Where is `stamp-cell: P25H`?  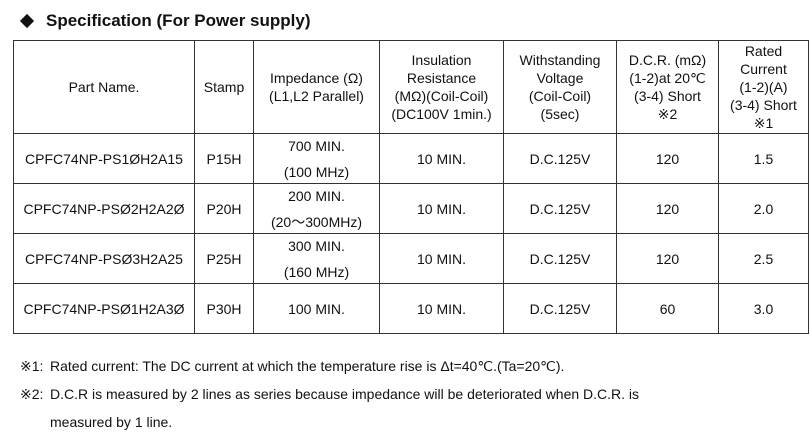
stamp-cell: P25H is located at coordinates (224, 258).